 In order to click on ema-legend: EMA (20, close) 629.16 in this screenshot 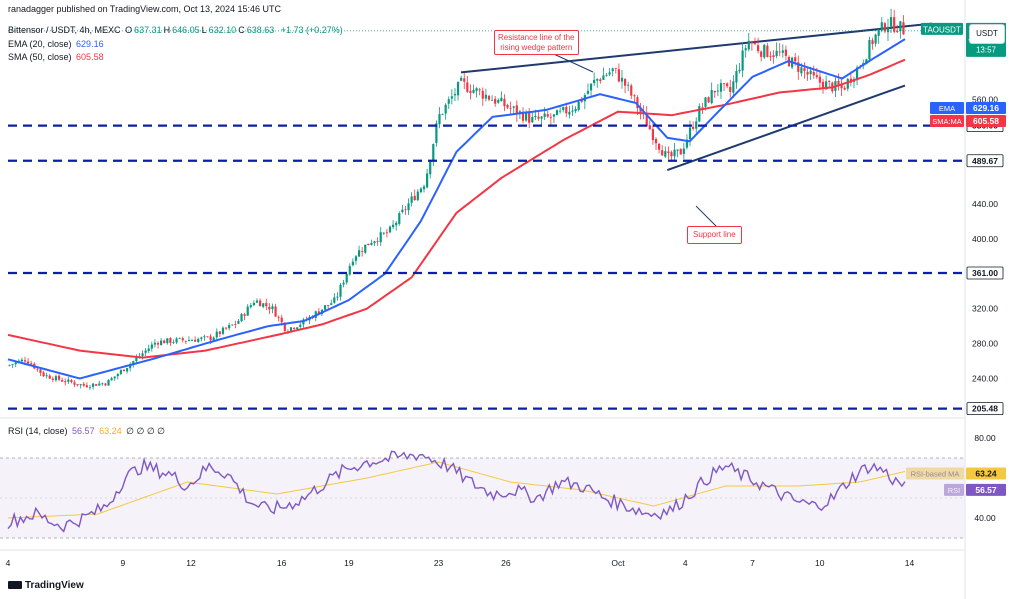, I will do `click(57, 44)`.